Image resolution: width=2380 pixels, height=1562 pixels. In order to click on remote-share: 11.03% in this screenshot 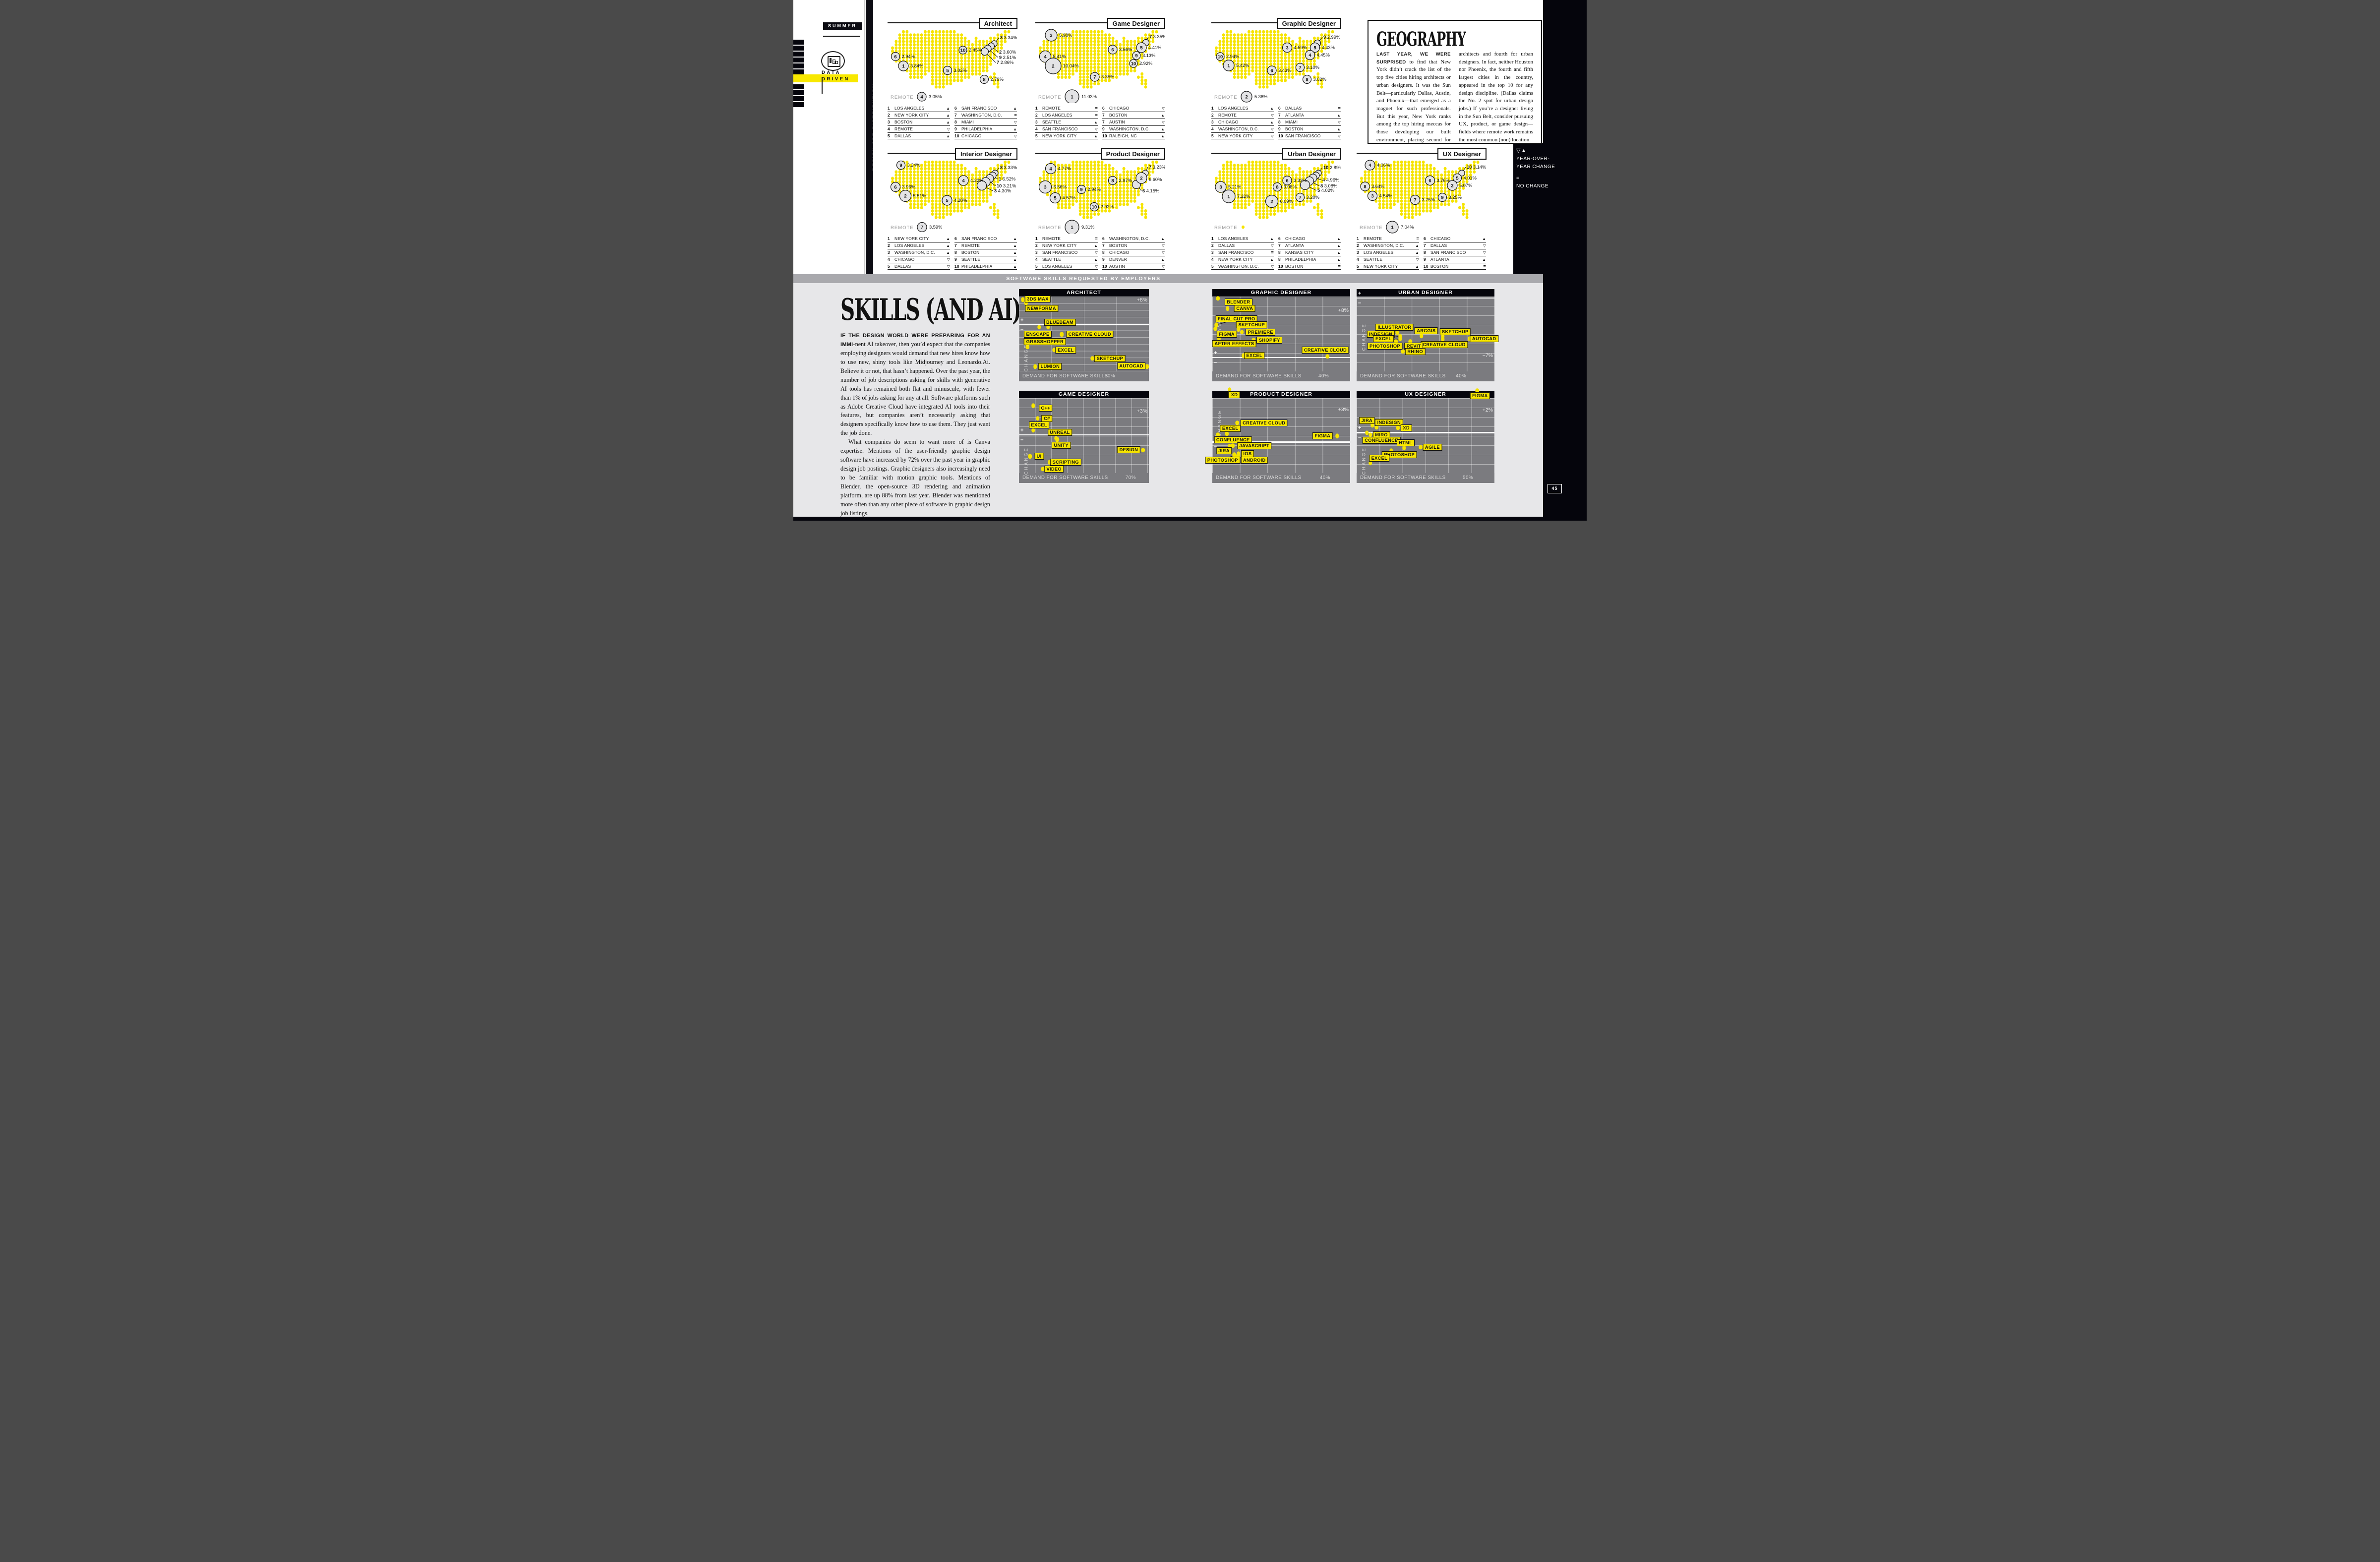, I will do `click(1089, 96)`.